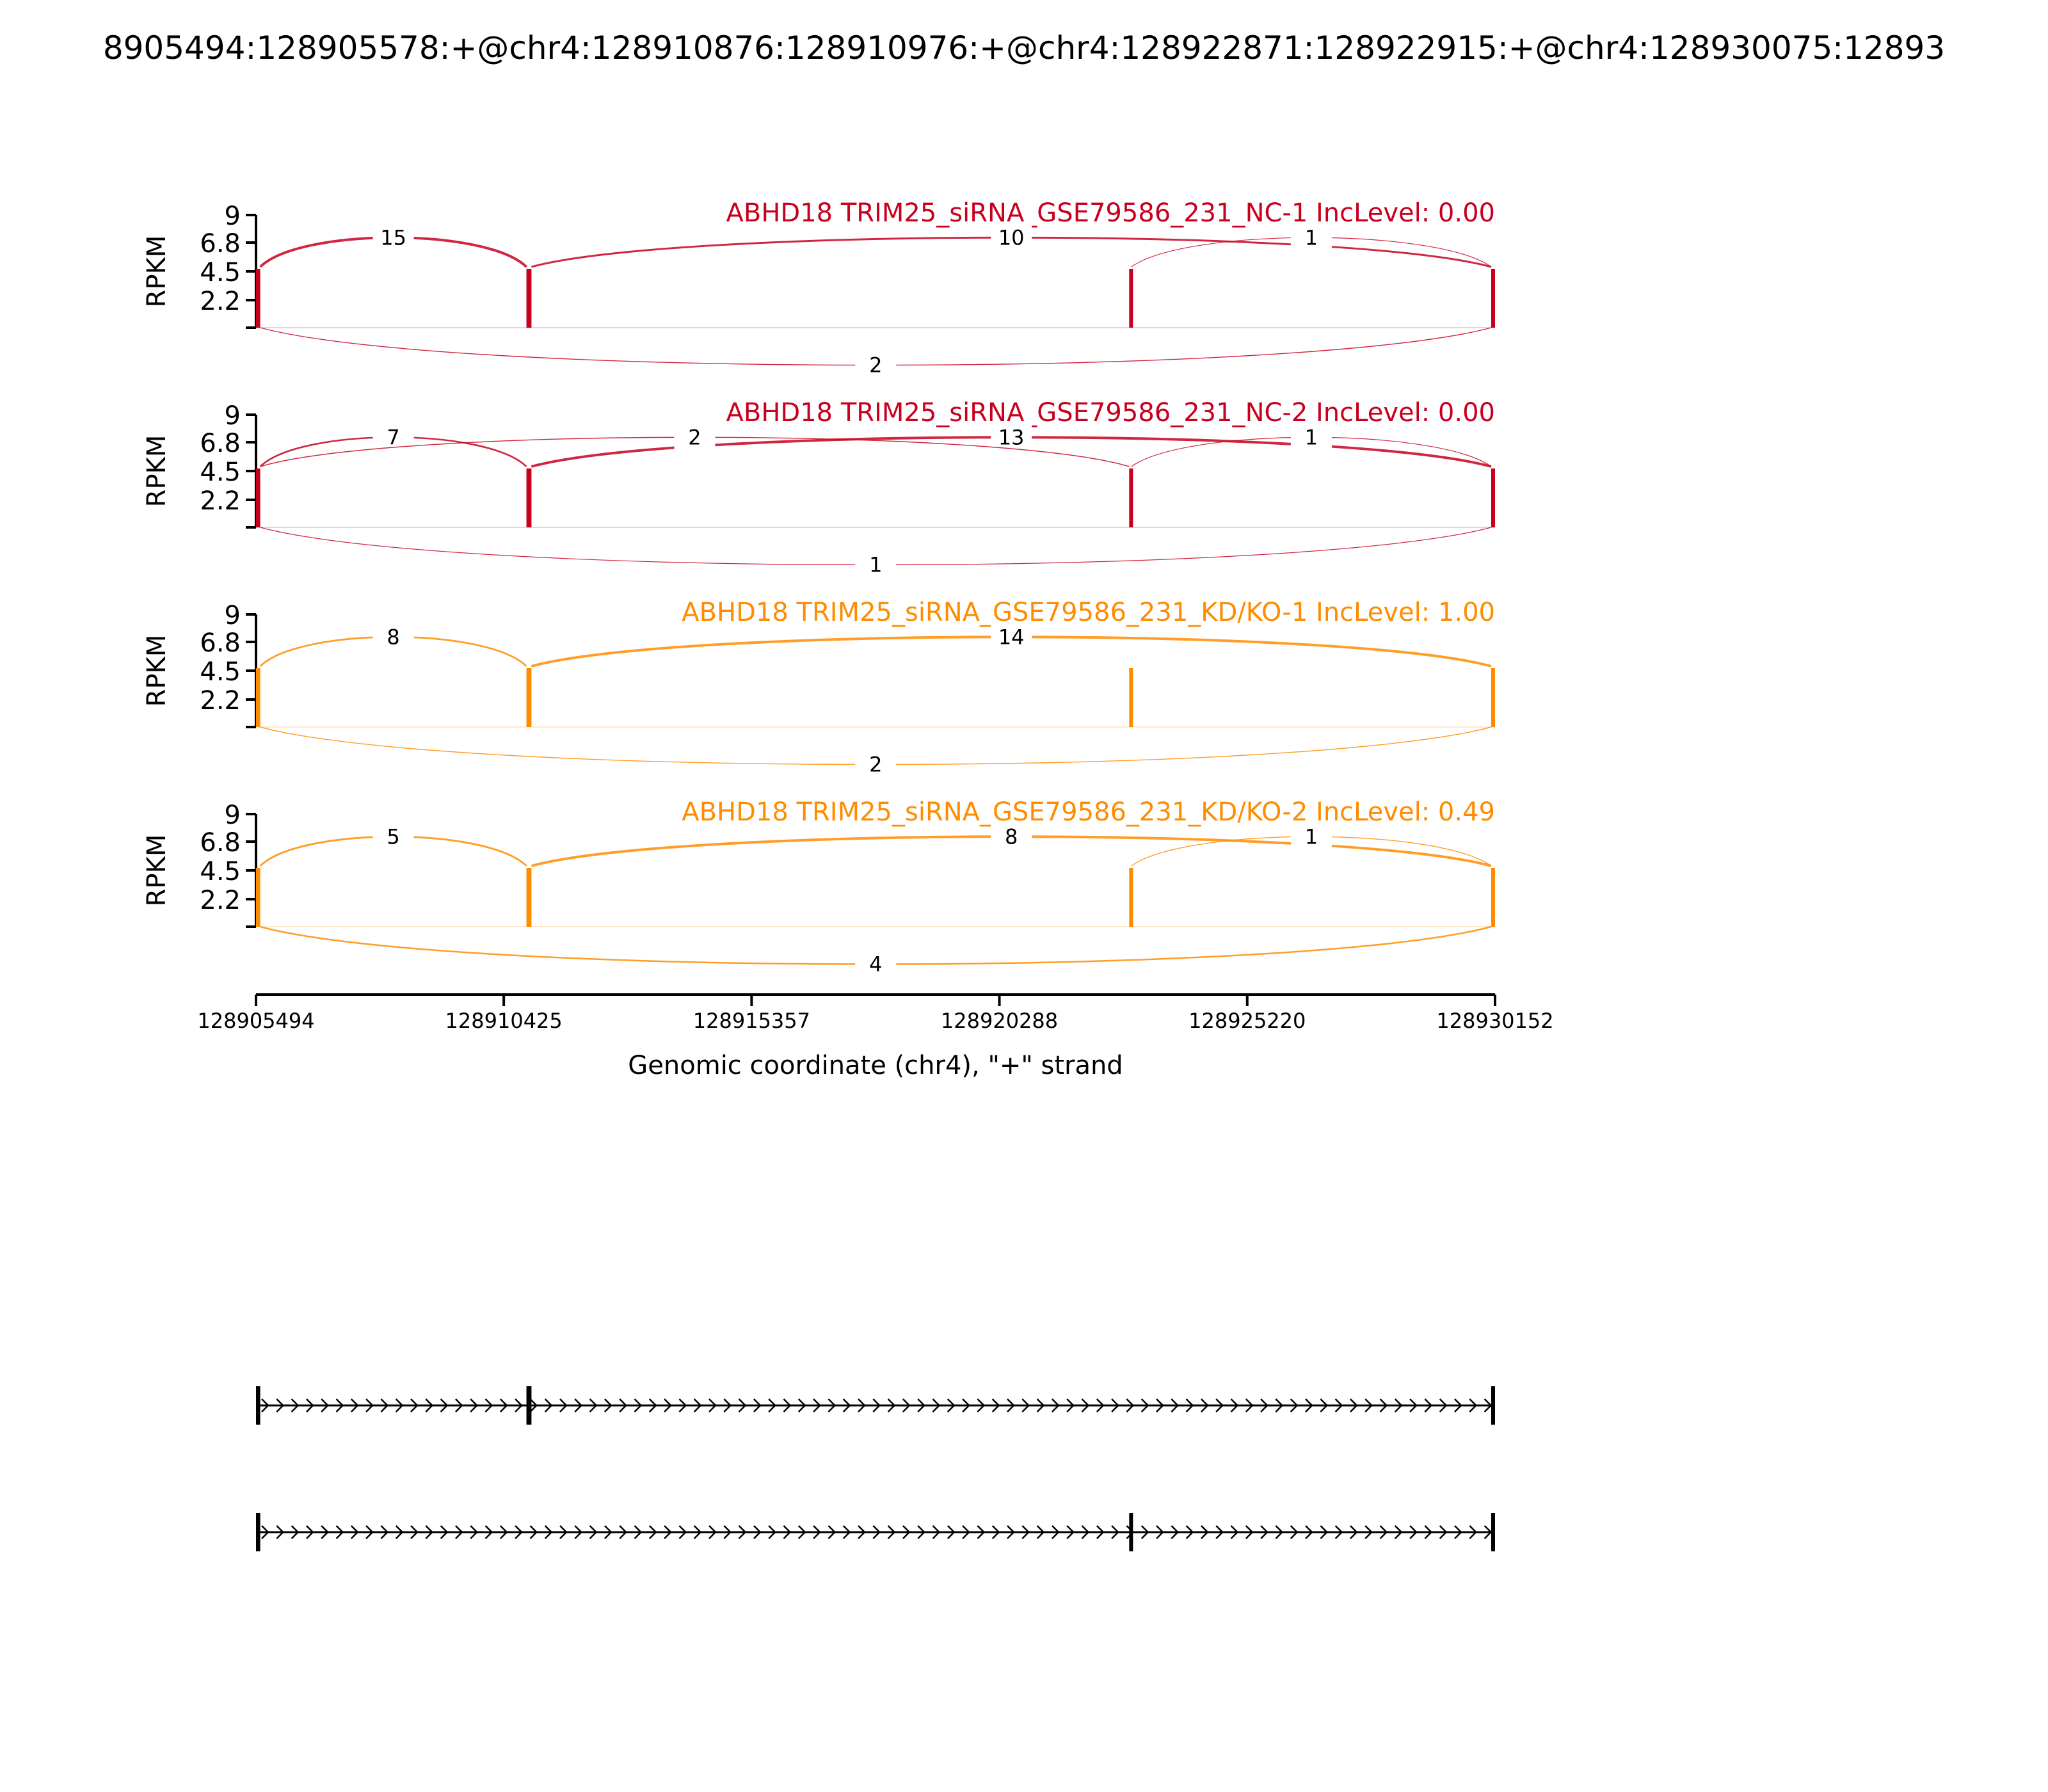 This screenshot has width=2048, height=1792. I want to click on junction-count-label: 8, so click(1011, 836).